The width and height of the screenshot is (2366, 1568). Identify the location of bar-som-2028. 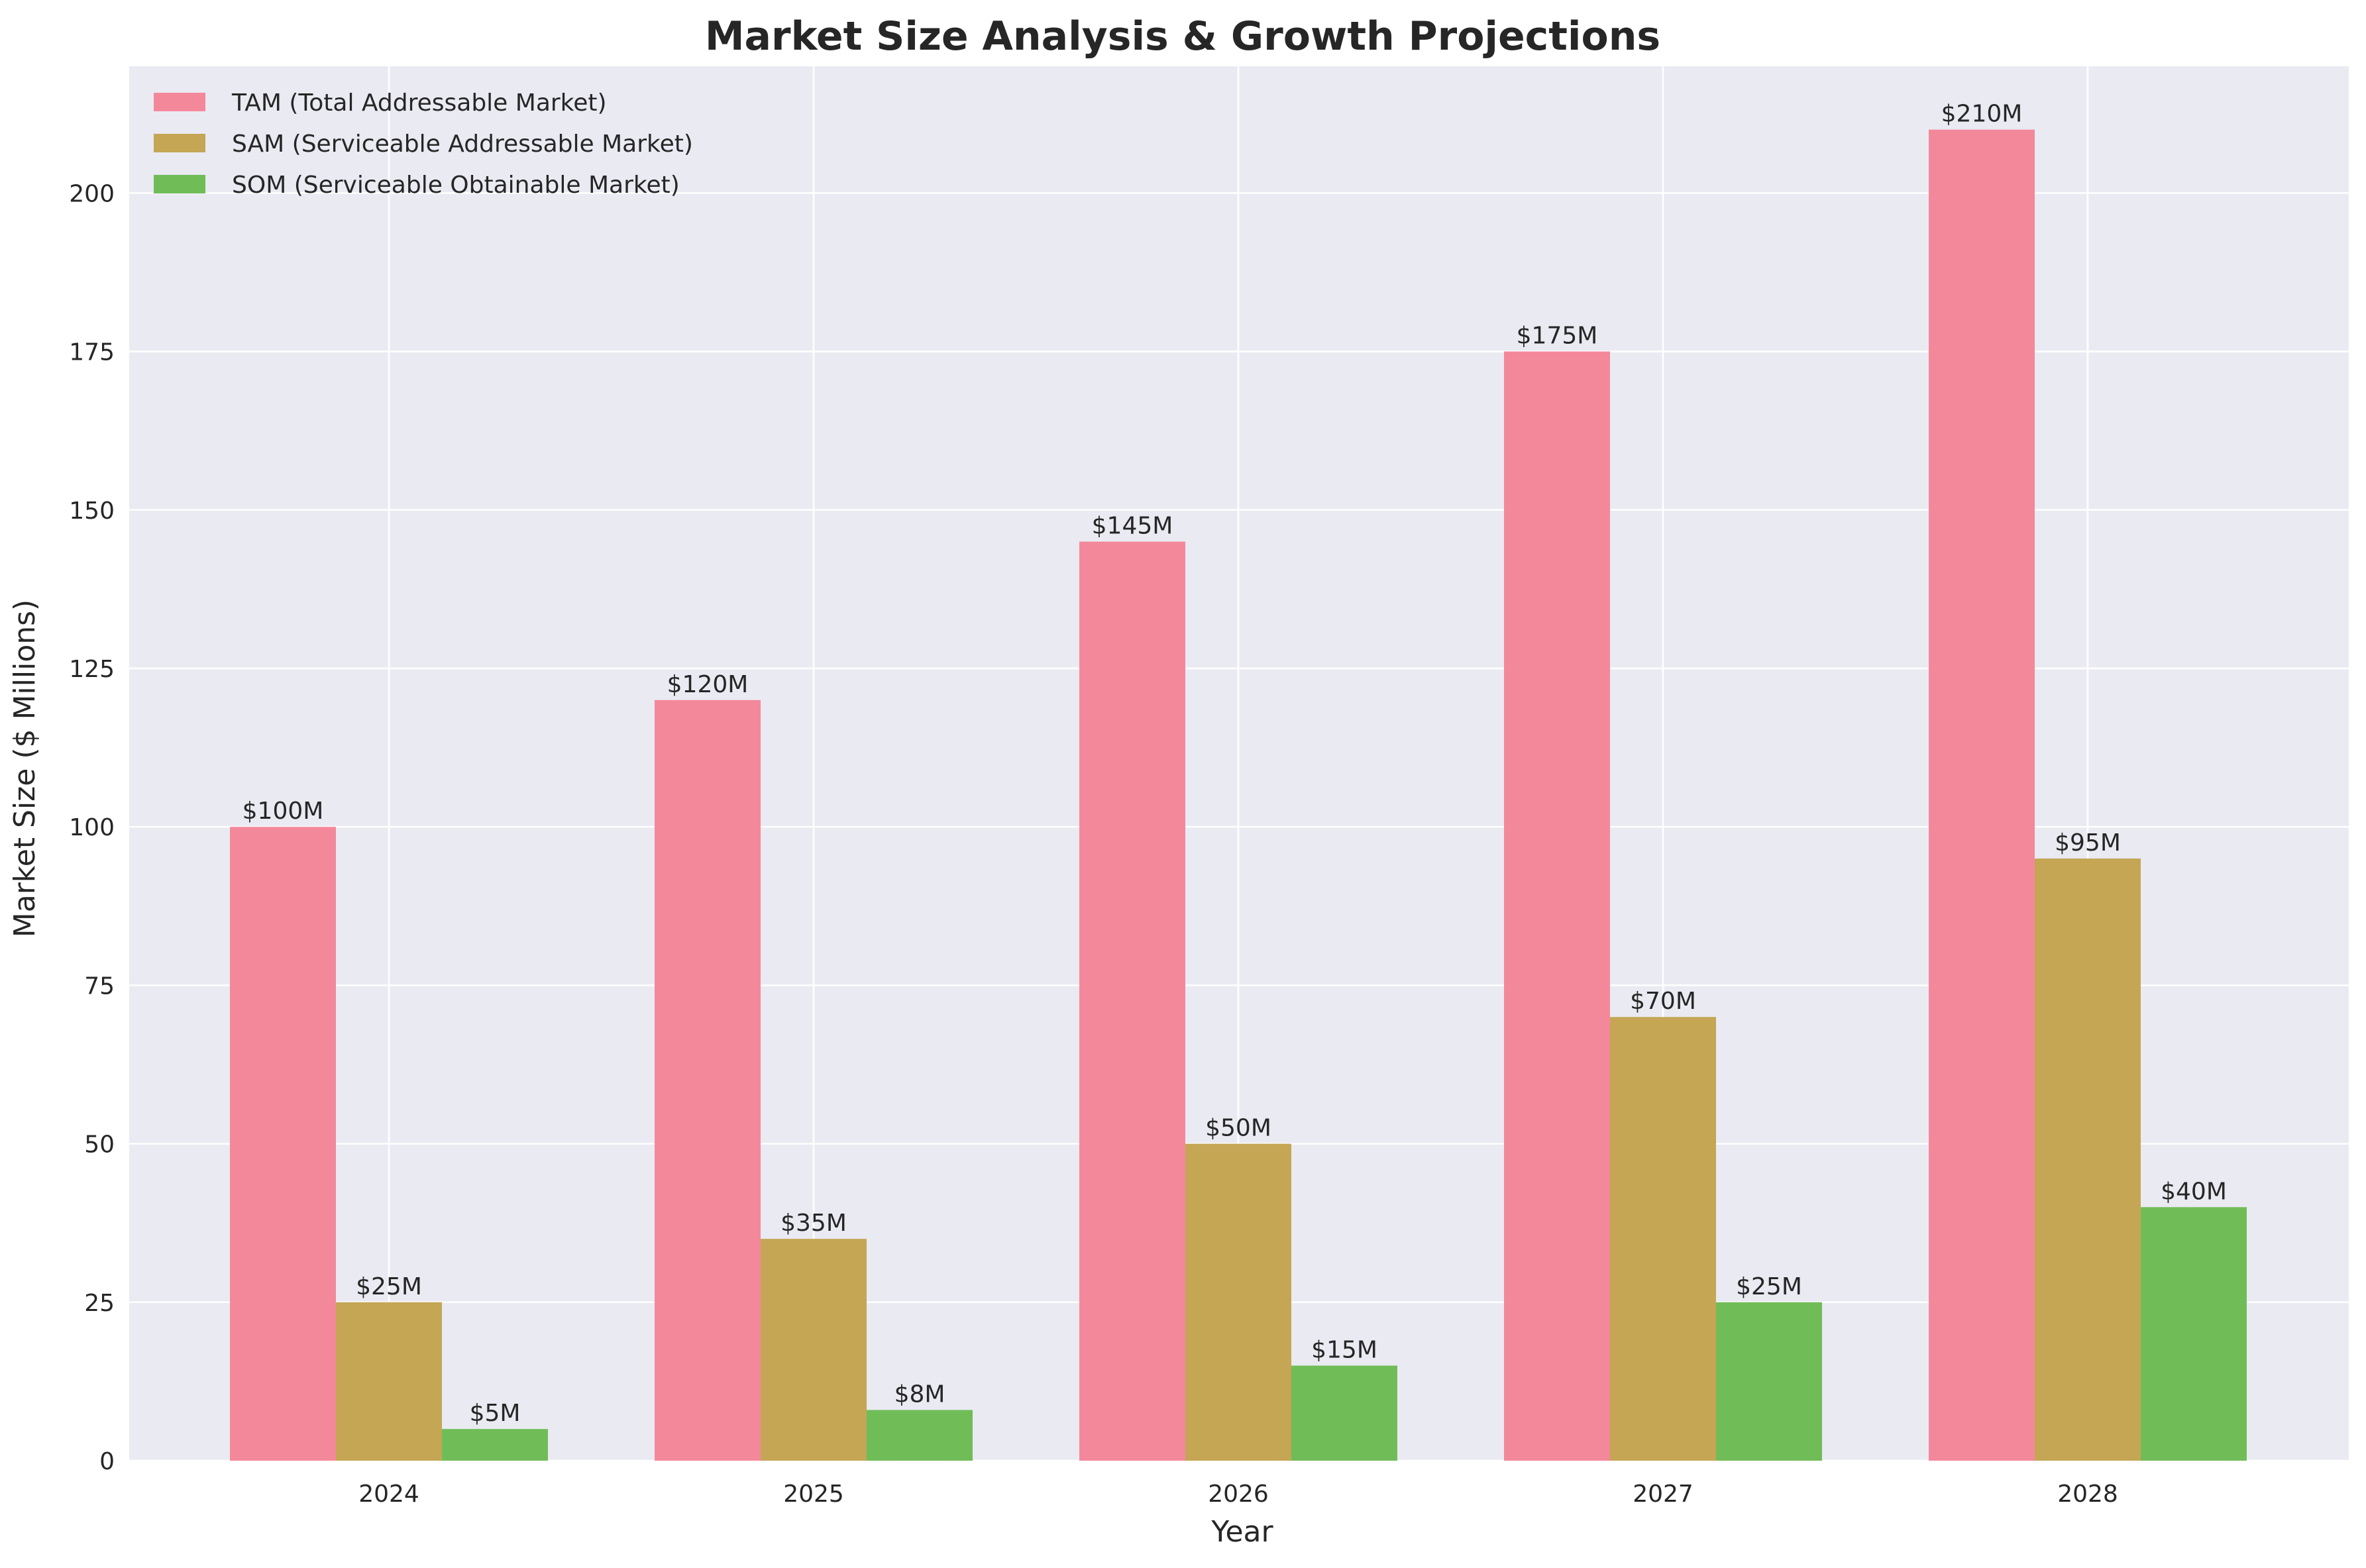
(2194, 1334).